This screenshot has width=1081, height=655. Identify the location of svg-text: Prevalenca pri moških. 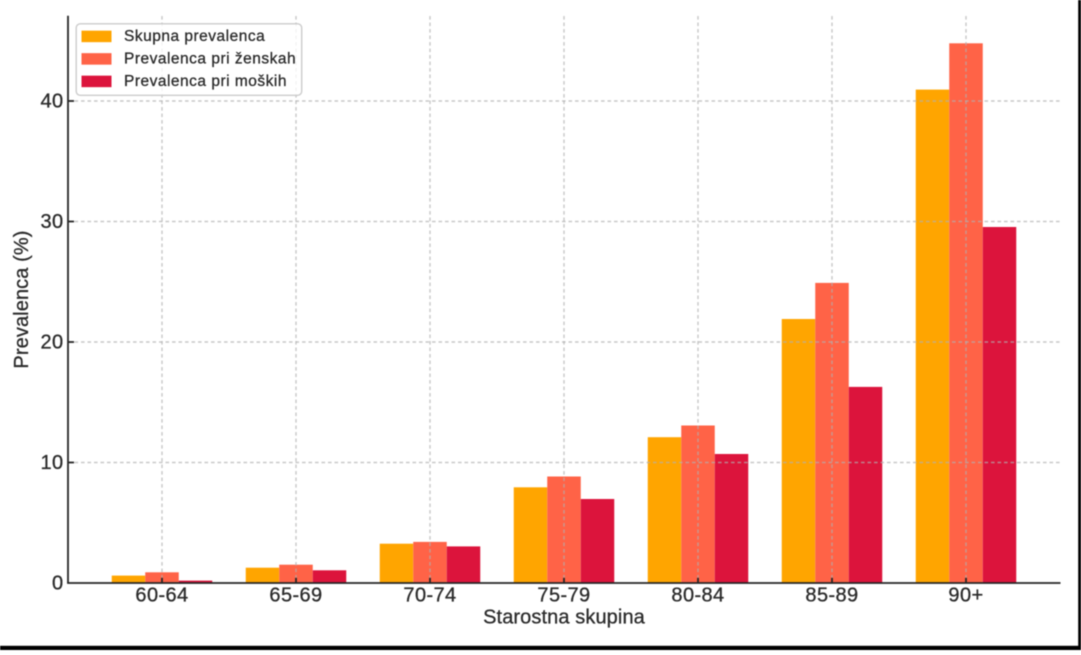
(205, 81).